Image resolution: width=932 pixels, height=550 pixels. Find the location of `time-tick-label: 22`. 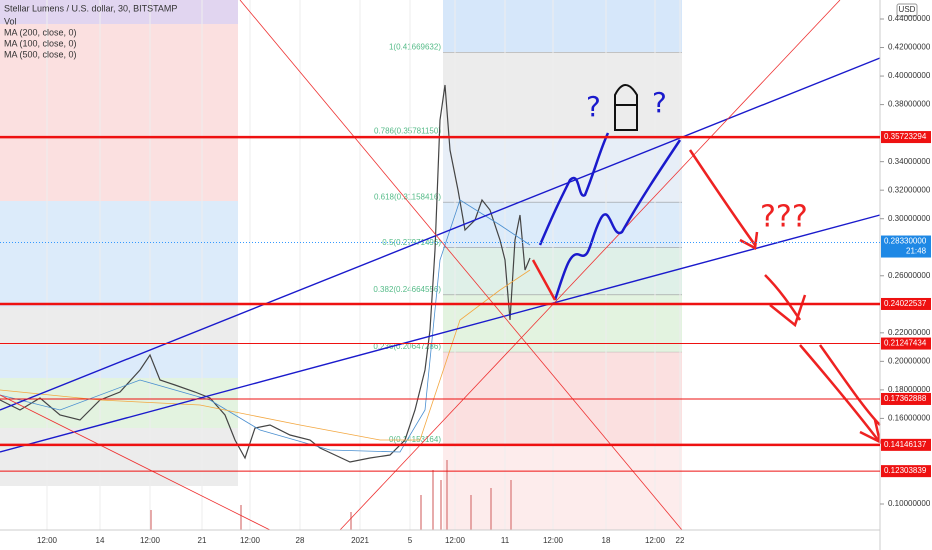

time-tick-label: 22 is located at coordinates (680, 540).